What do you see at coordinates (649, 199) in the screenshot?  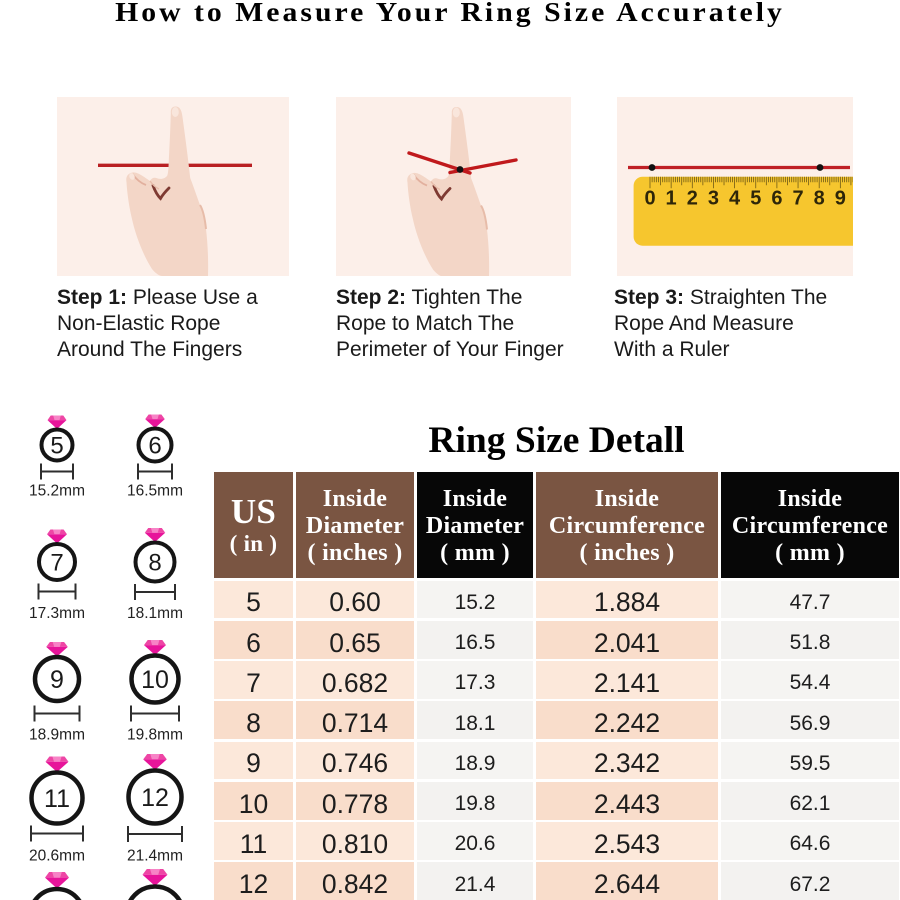 I see `svg-text: 0` at bounding box center [649, 199].